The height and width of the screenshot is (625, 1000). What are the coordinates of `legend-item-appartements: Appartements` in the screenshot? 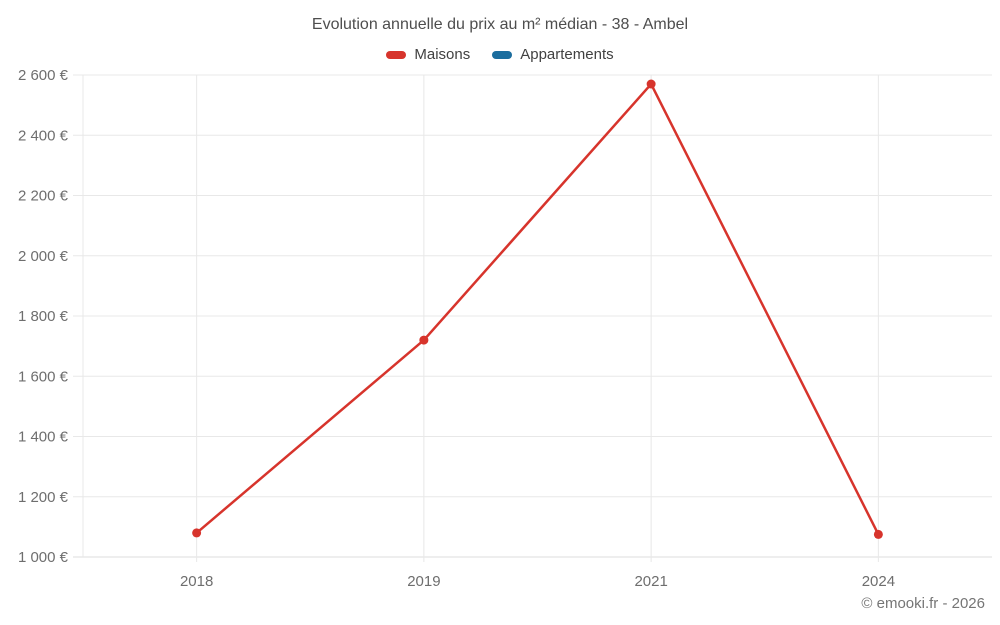 It's located at (553, 54).